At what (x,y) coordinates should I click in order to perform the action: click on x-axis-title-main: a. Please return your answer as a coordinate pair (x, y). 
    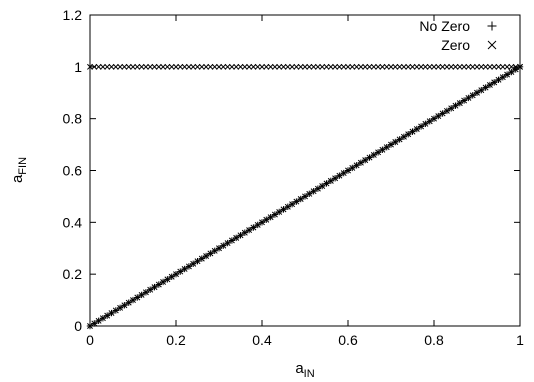
    Looking at the image, I should click on (299, 368).